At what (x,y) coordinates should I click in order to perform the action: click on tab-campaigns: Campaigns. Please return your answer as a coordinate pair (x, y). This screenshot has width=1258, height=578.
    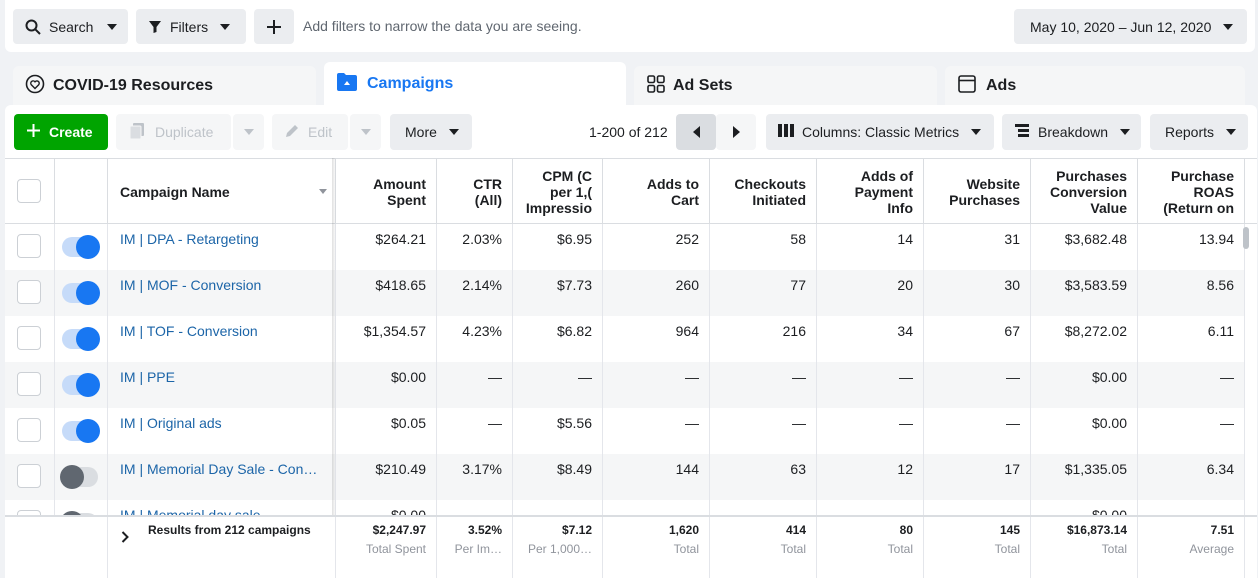
    Looking at the image, I should click on (475, 84).